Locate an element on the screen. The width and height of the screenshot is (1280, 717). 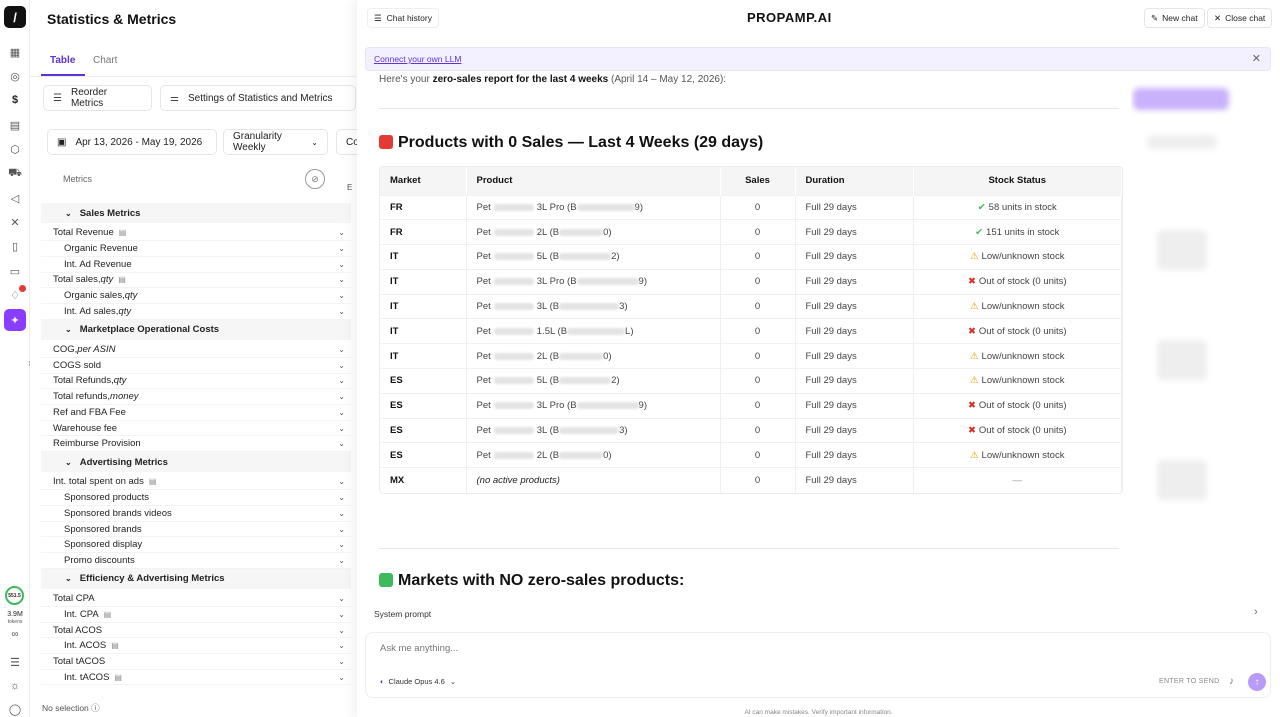
microphone-icon: ♪ is located at coordinates (1231, 681).